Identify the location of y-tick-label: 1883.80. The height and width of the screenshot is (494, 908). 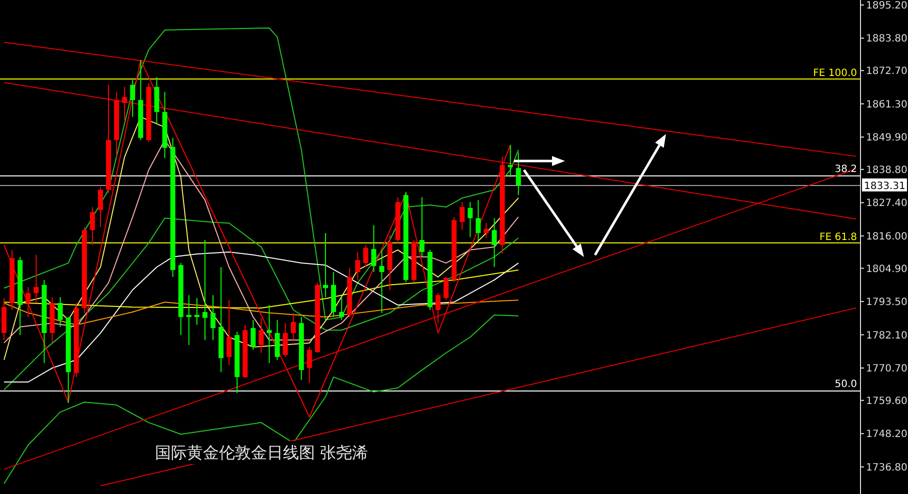
(887, 39).